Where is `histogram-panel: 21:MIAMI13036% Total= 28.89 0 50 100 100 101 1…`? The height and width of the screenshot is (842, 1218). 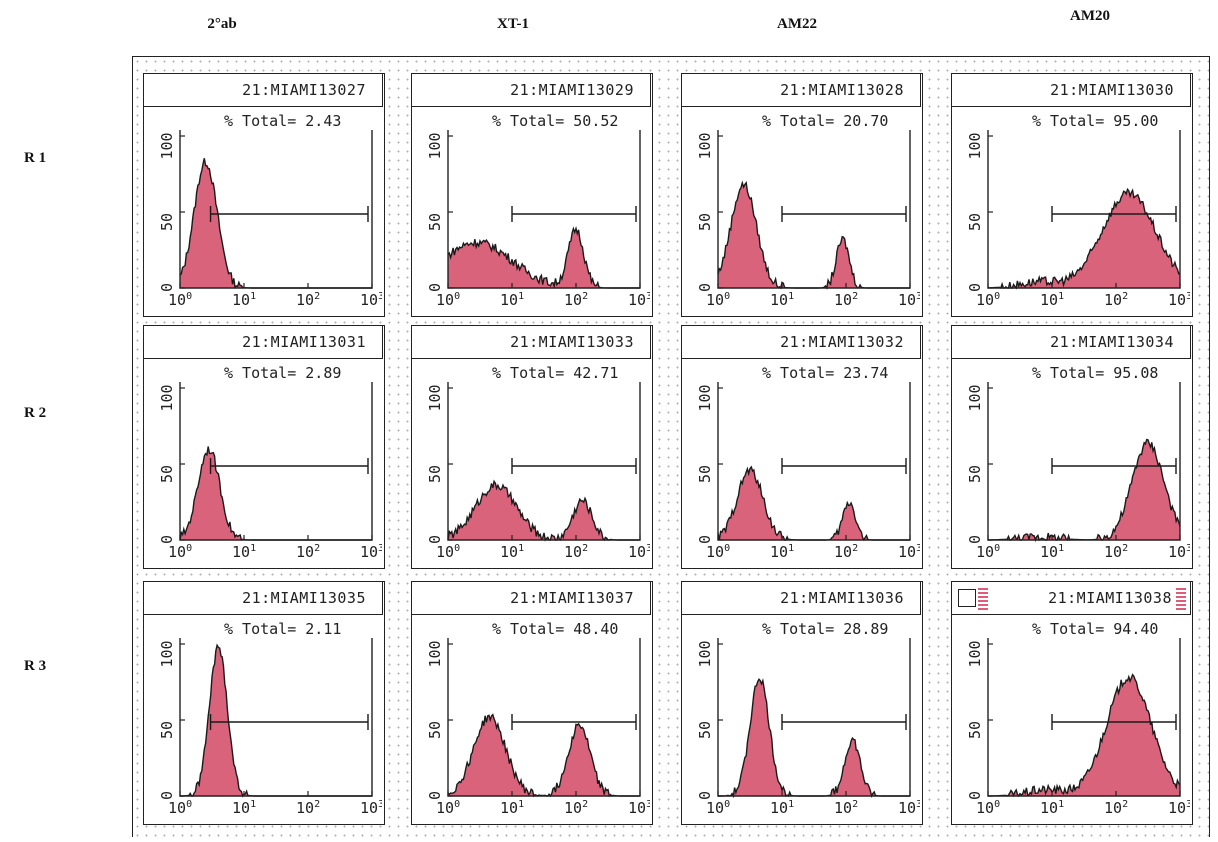
histogram-panel: 21:MIAMI13036% Total= 28.89 0 50 100 100 101 1… is located at coordinates (802, 703).